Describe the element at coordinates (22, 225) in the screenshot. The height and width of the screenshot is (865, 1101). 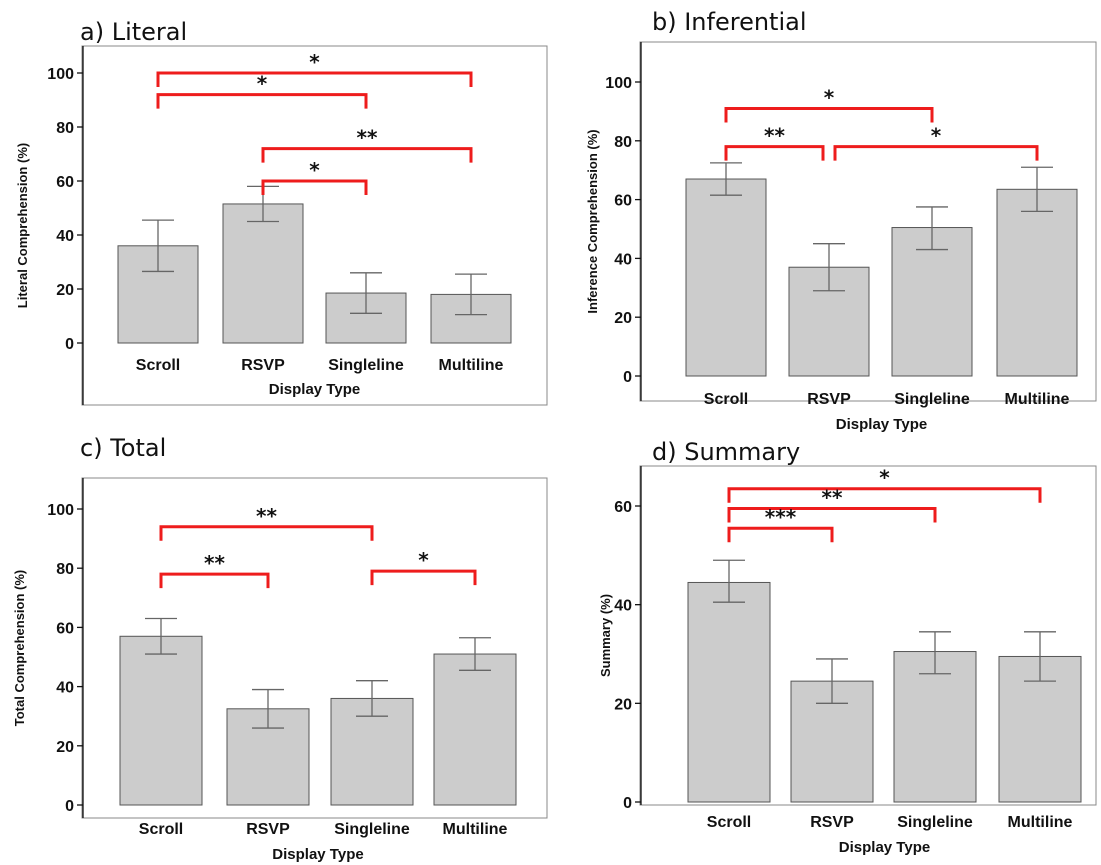
I see `y-axis-label: Literal Comprehension (%)` at that location.